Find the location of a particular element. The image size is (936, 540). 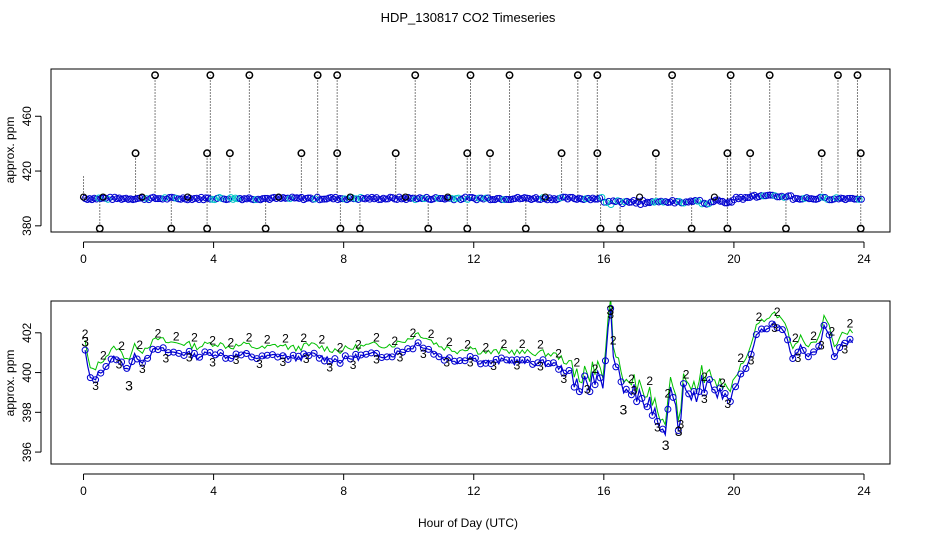

x-tick-label: 20 is located at coordinates (734, 491).